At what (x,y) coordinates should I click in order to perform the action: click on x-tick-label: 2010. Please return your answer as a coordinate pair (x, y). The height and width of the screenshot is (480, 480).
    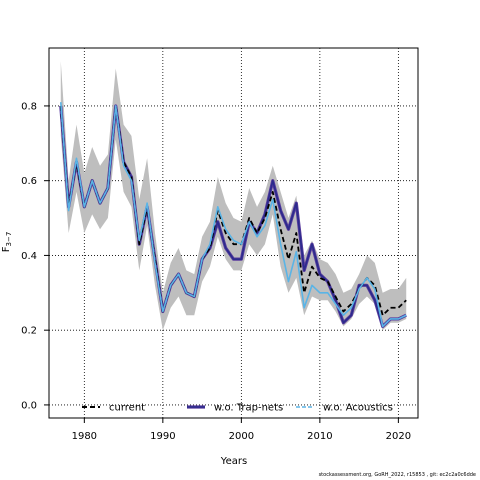
    Looking at the image, I should click on (319, 436).